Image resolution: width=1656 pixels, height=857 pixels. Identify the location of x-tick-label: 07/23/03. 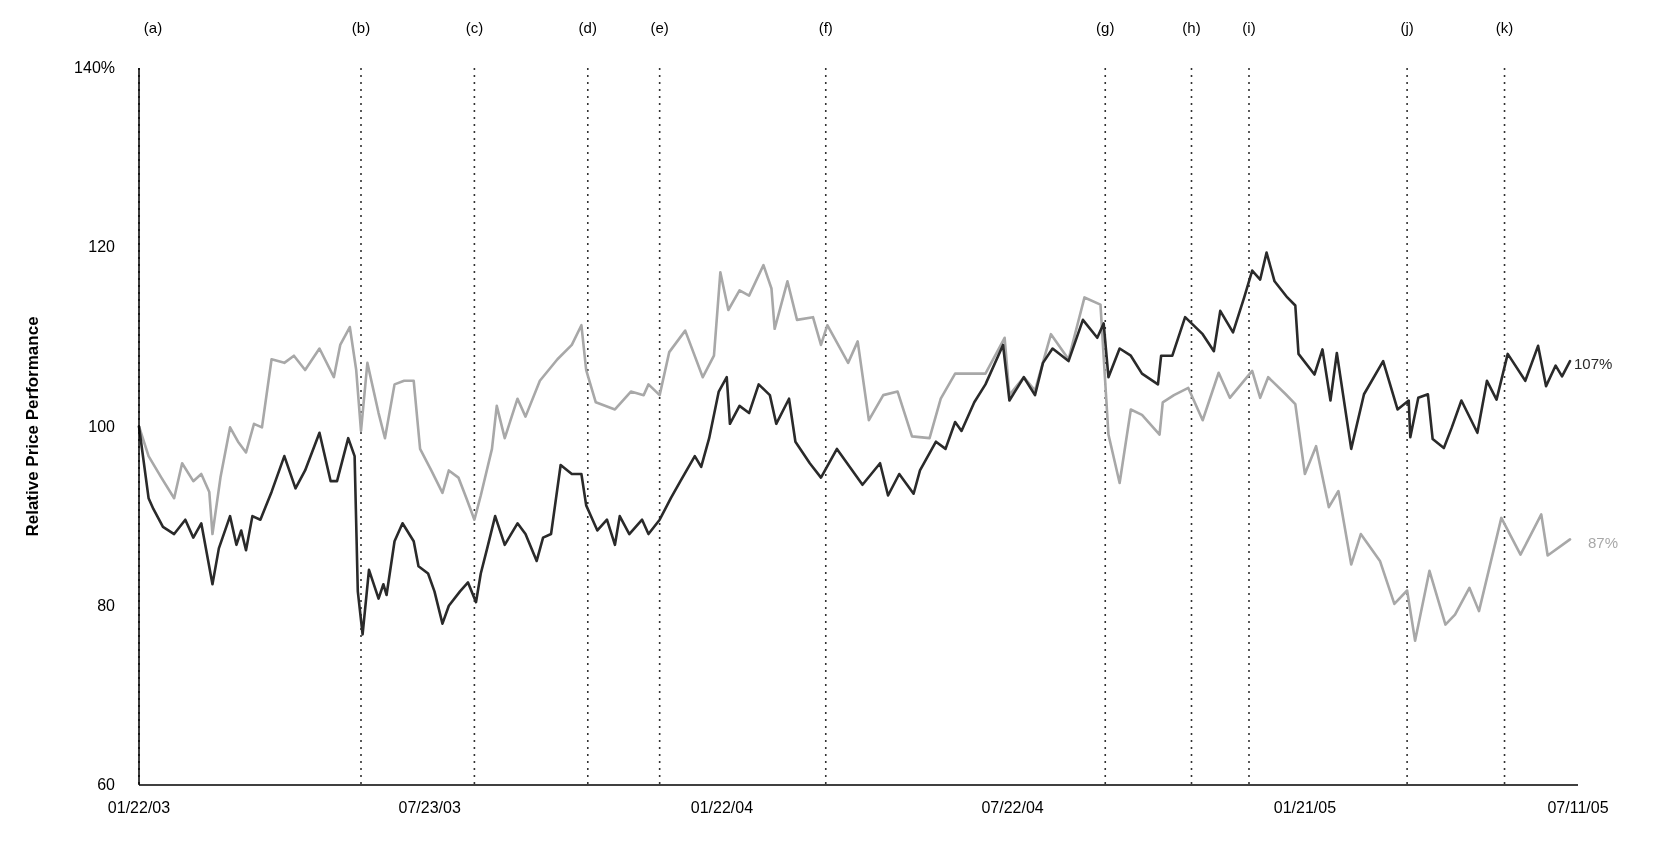
(429, 807).